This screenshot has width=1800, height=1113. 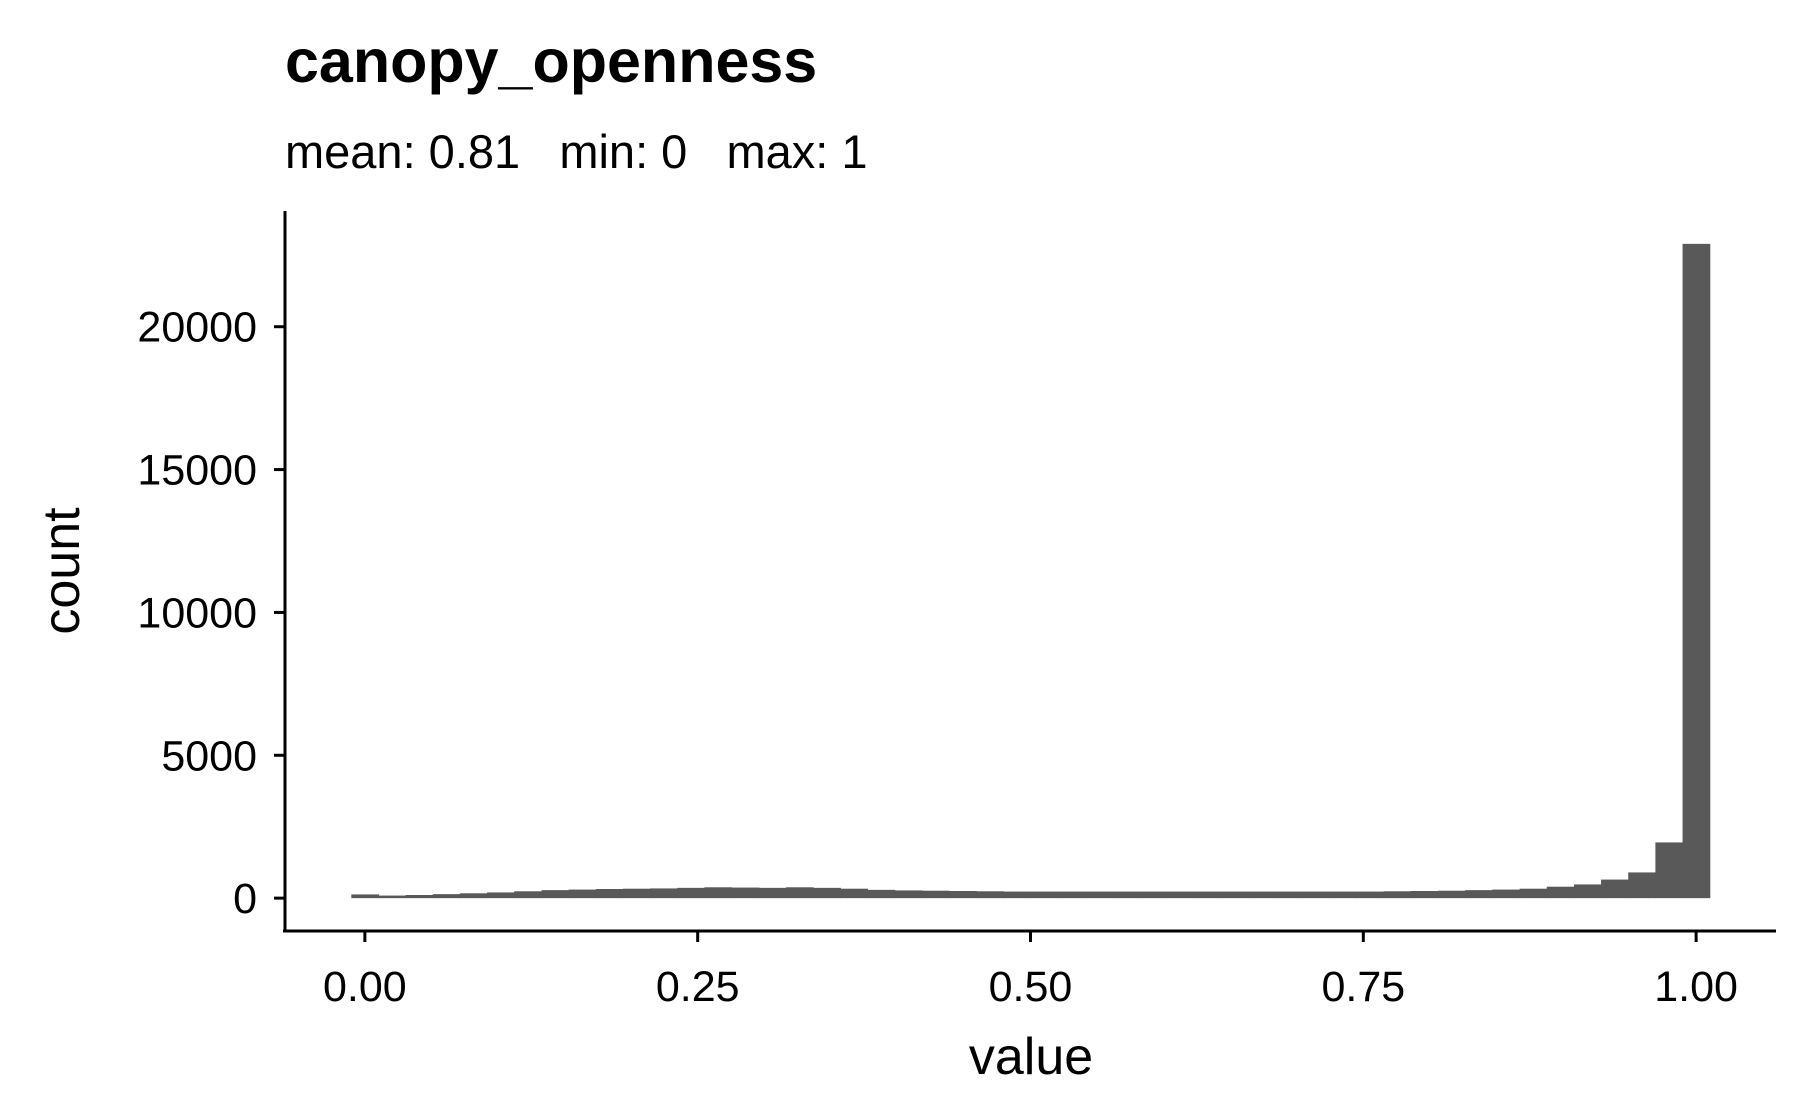 I want to click on x-axis-title: value, so click(x=1031, y=1057).